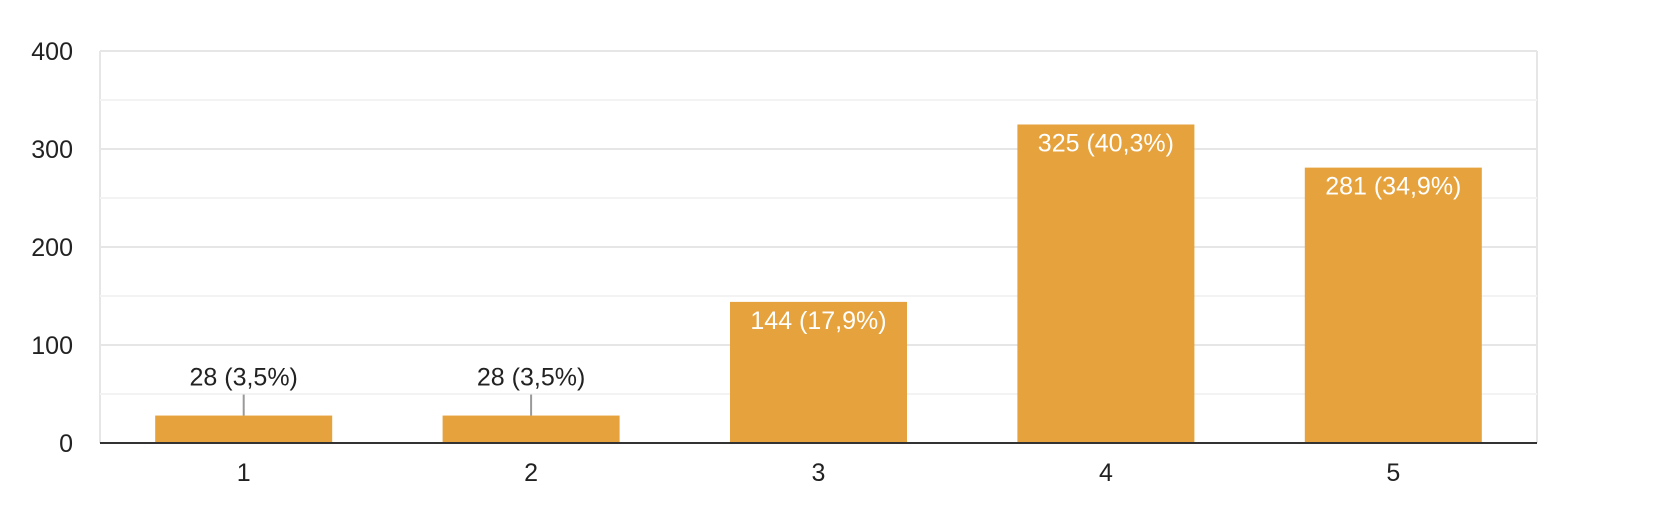 The image size is (1653, 530). What do you see at coordinates (52, 52) in the screenshot?
I see `y-tick-label: 400` at bounding box center [52, 52].